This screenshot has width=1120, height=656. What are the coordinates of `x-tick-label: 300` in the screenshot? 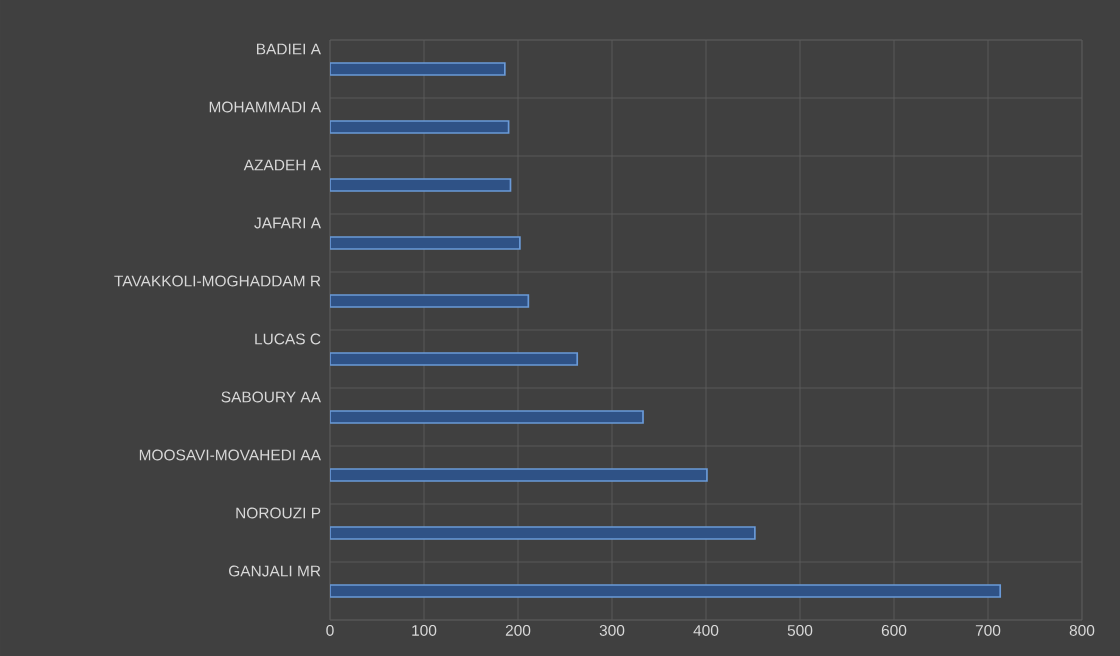 It's located at (612, 630).